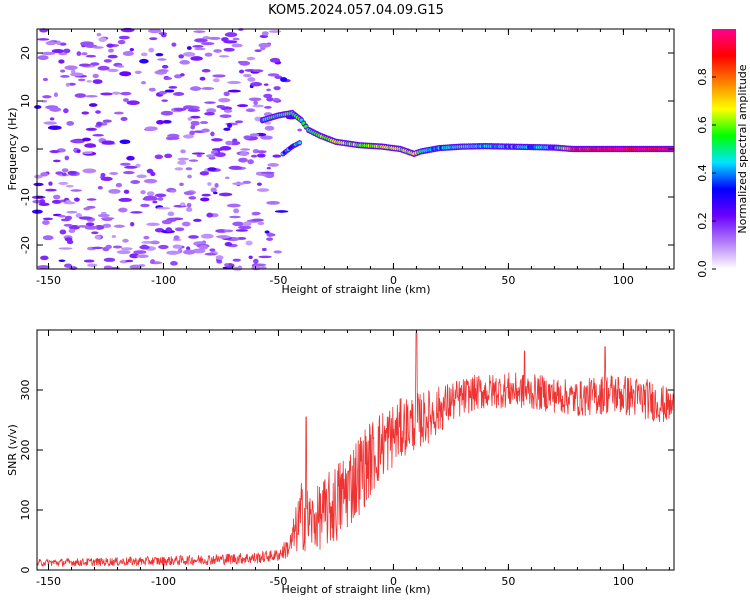  I want to click on snr-ylabel: SNR (v/v), so click(12, 450).